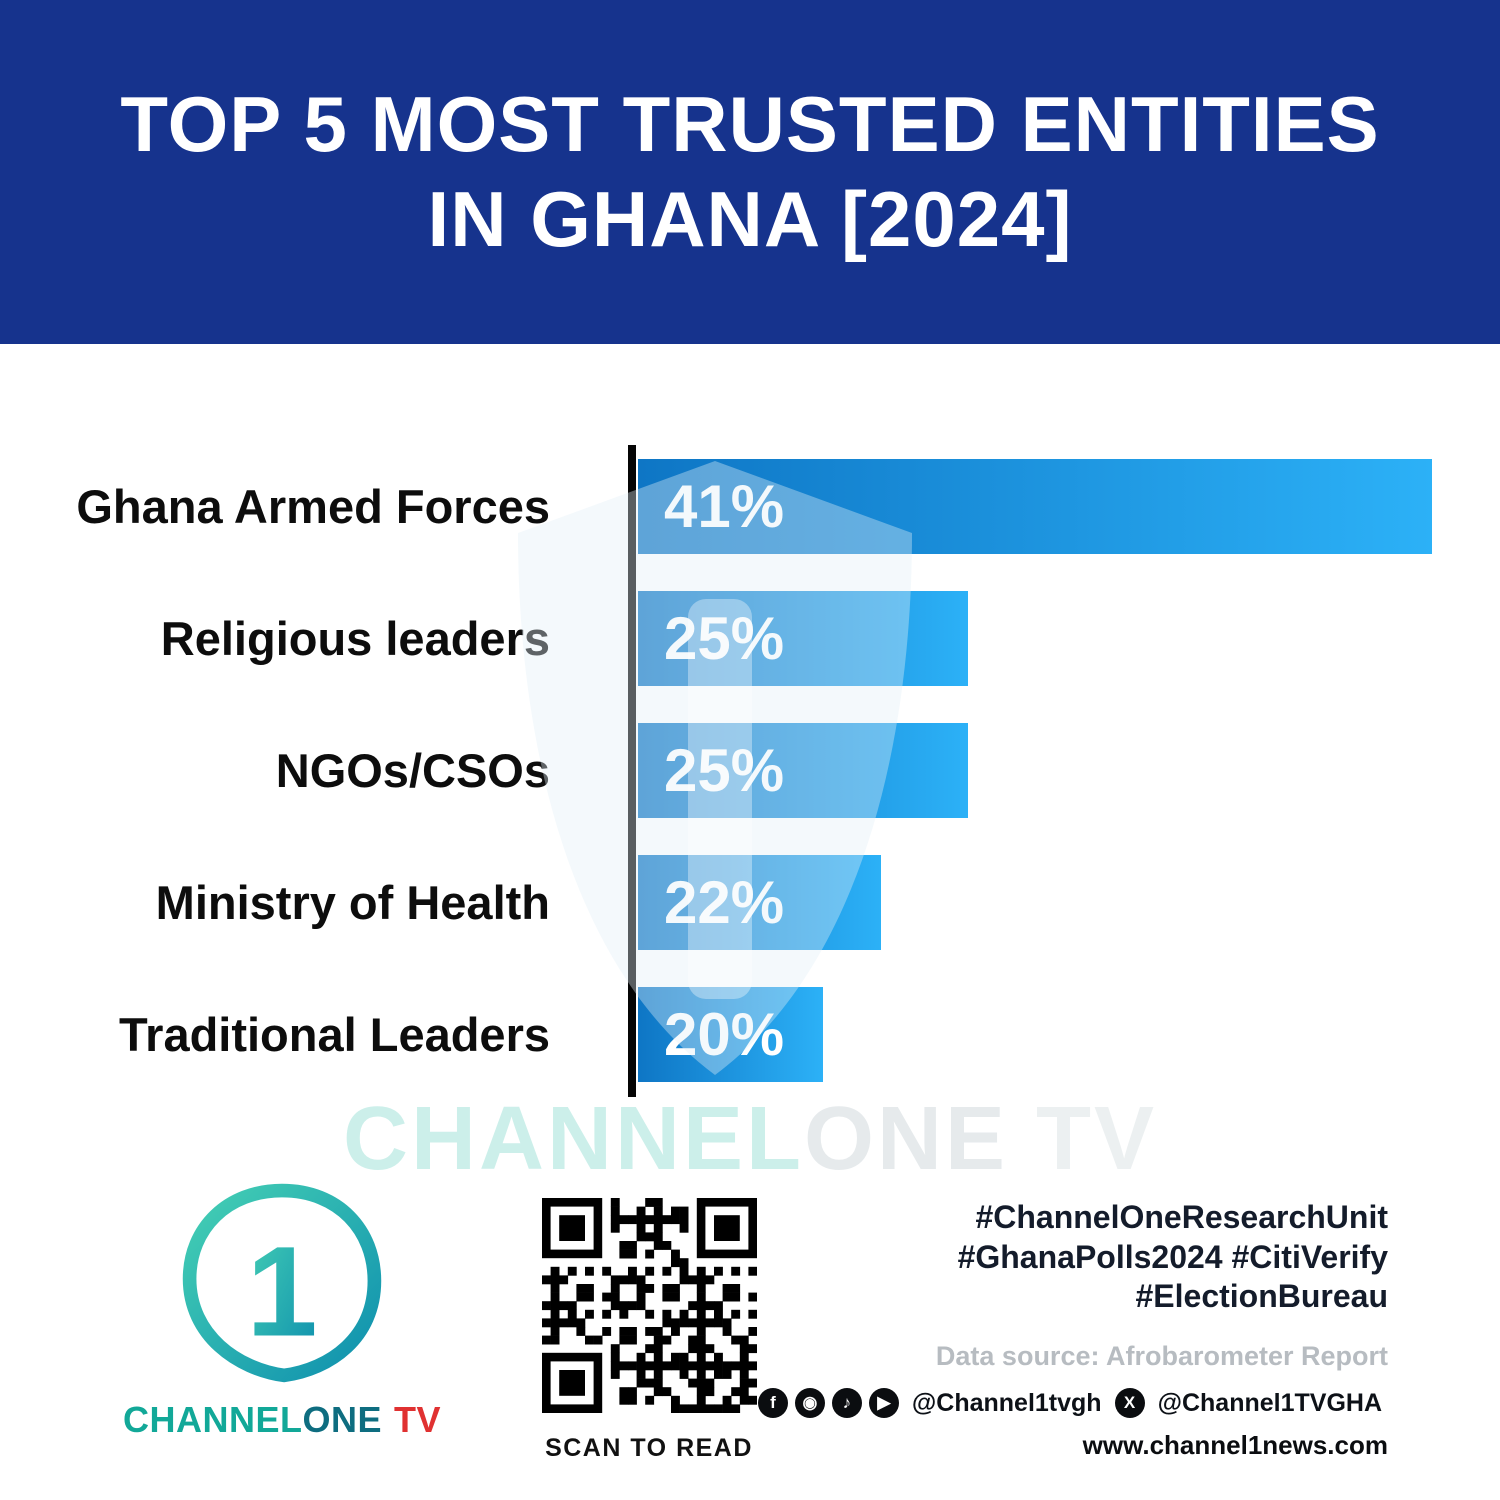  I want to click on channel-one-logo: 1 CHANNELONE TV, so click(282, 1309).